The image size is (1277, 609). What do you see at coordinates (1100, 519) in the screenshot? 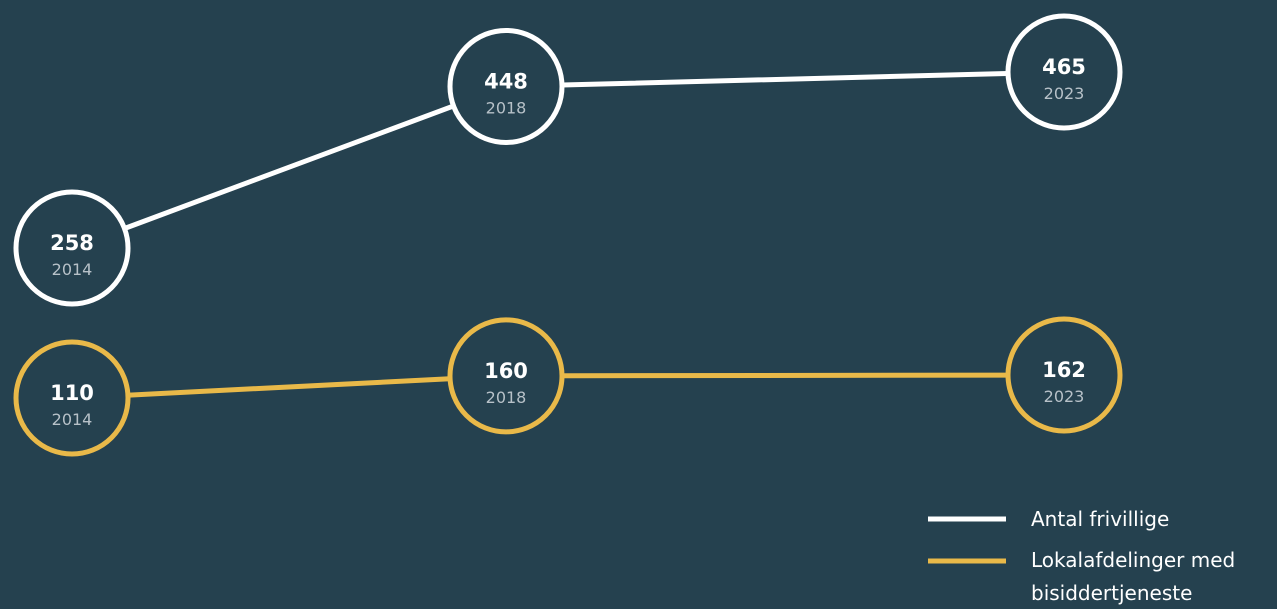
I see `legend-label-antal-frivillige: Antal frivillige` at bounding box center [1100, 519].